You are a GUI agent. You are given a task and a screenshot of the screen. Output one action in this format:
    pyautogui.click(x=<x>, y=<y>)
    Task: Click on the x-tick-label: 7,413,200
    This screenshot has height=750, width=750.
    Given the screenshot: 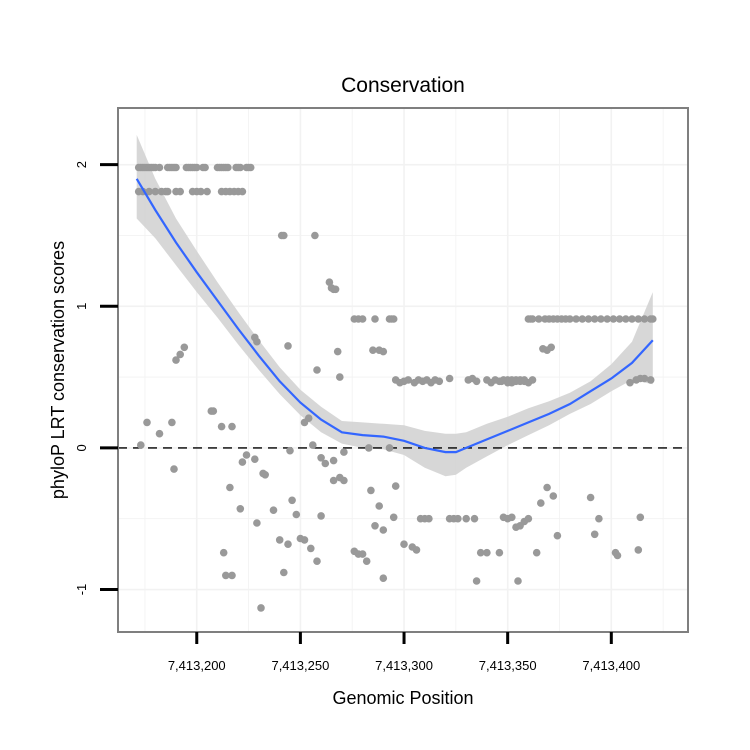 What is the action you would take?
    pyautogui.click(x=197, y=665)
    